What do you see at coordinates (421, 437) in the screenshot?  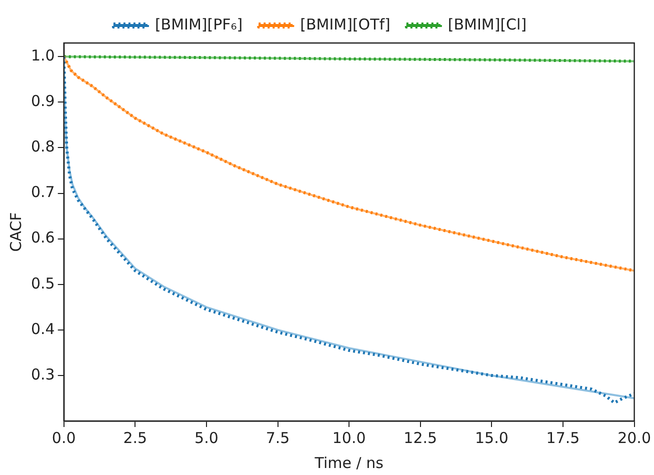 I see `x-tick-label: 12.5` at bounding box center [421, 437].